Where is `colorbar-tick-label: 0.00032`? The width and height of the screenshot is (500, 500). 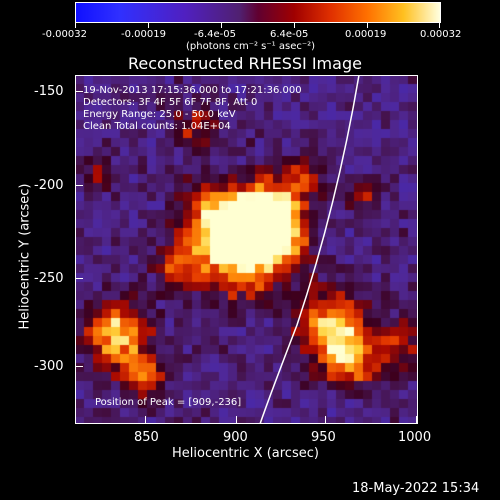 colorbar-tick-label: 0.00032 is located at coordinates (441, 34).